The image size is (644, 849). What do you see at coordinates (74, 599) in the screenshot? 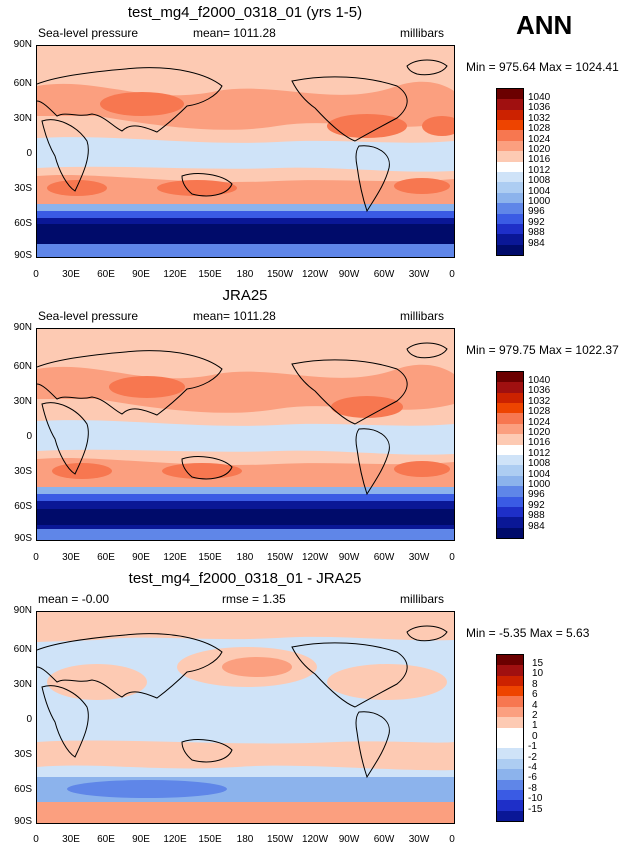
I see `panel3-left-label: mean = -0.00` at bounding box center [74, 599].